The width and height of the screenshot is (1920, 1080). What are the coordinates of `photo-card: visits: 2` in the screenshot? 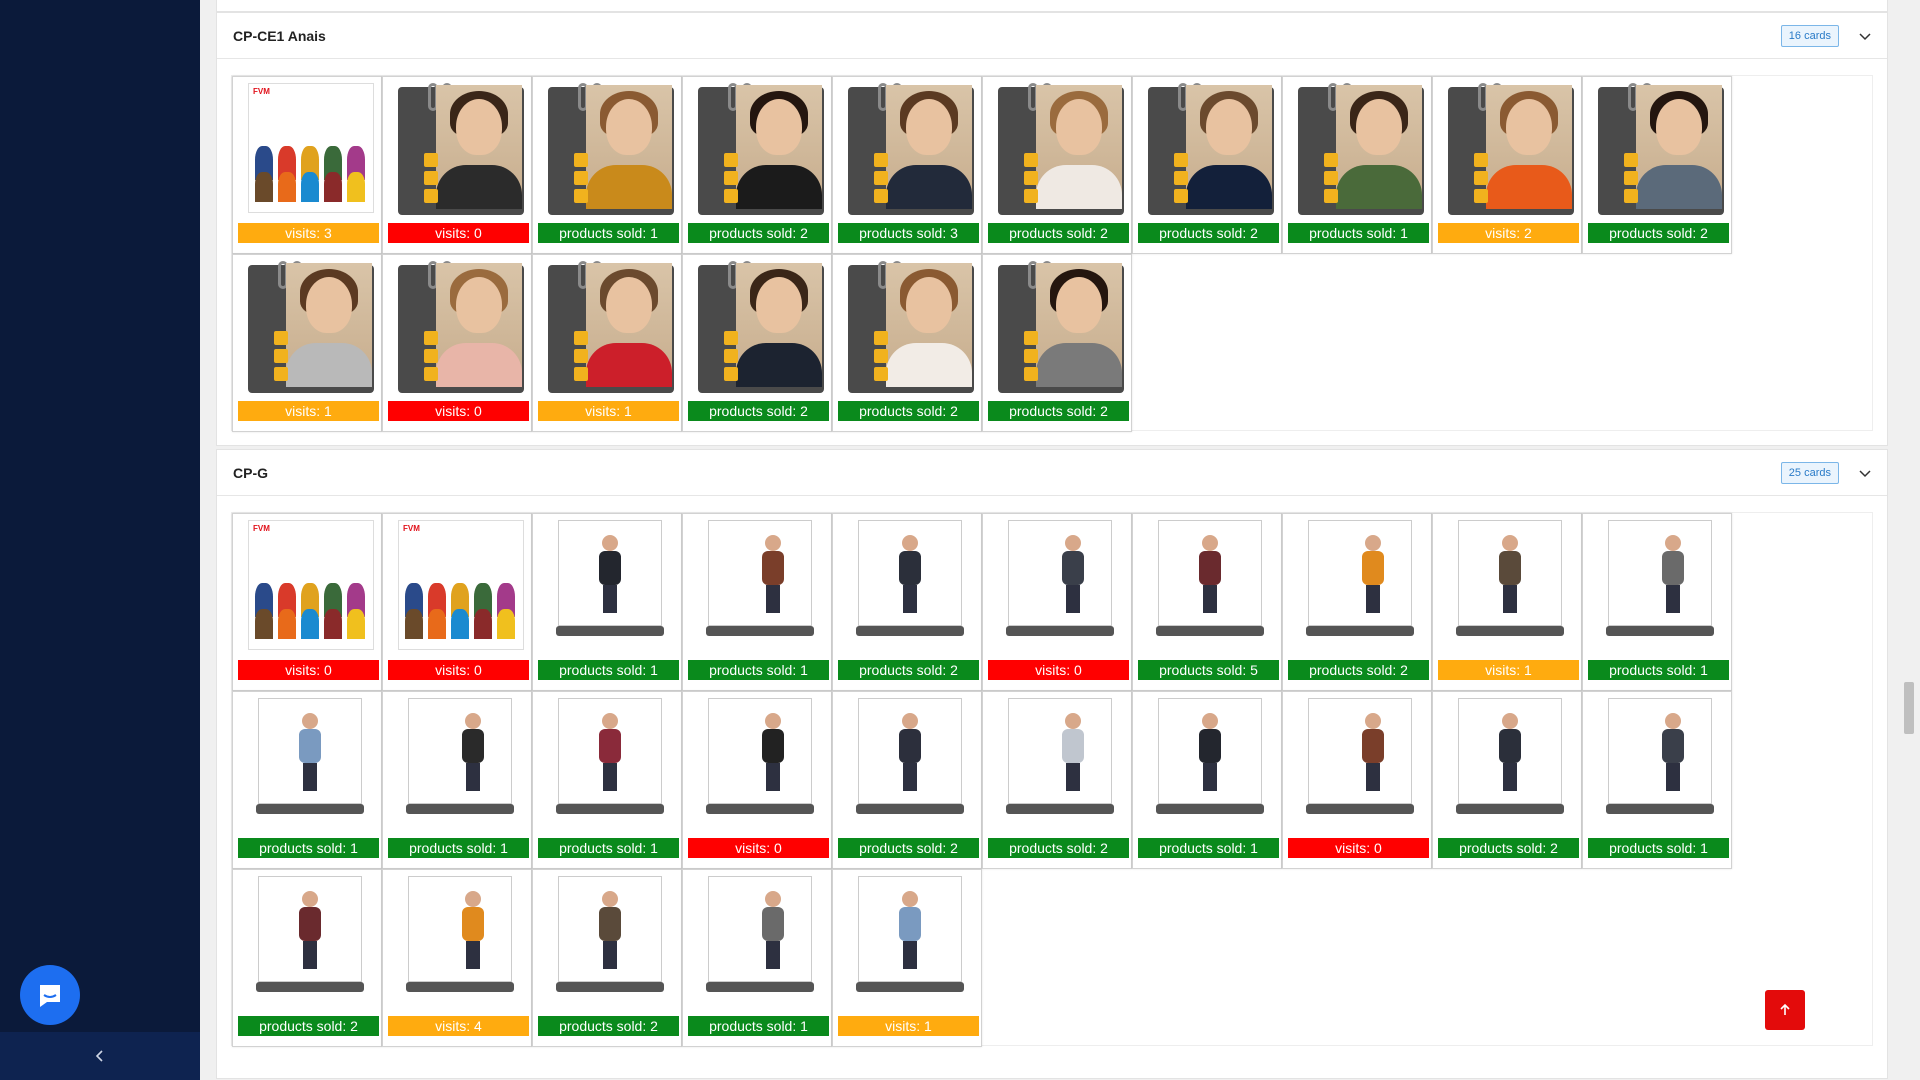 It's located at (1507, 165).